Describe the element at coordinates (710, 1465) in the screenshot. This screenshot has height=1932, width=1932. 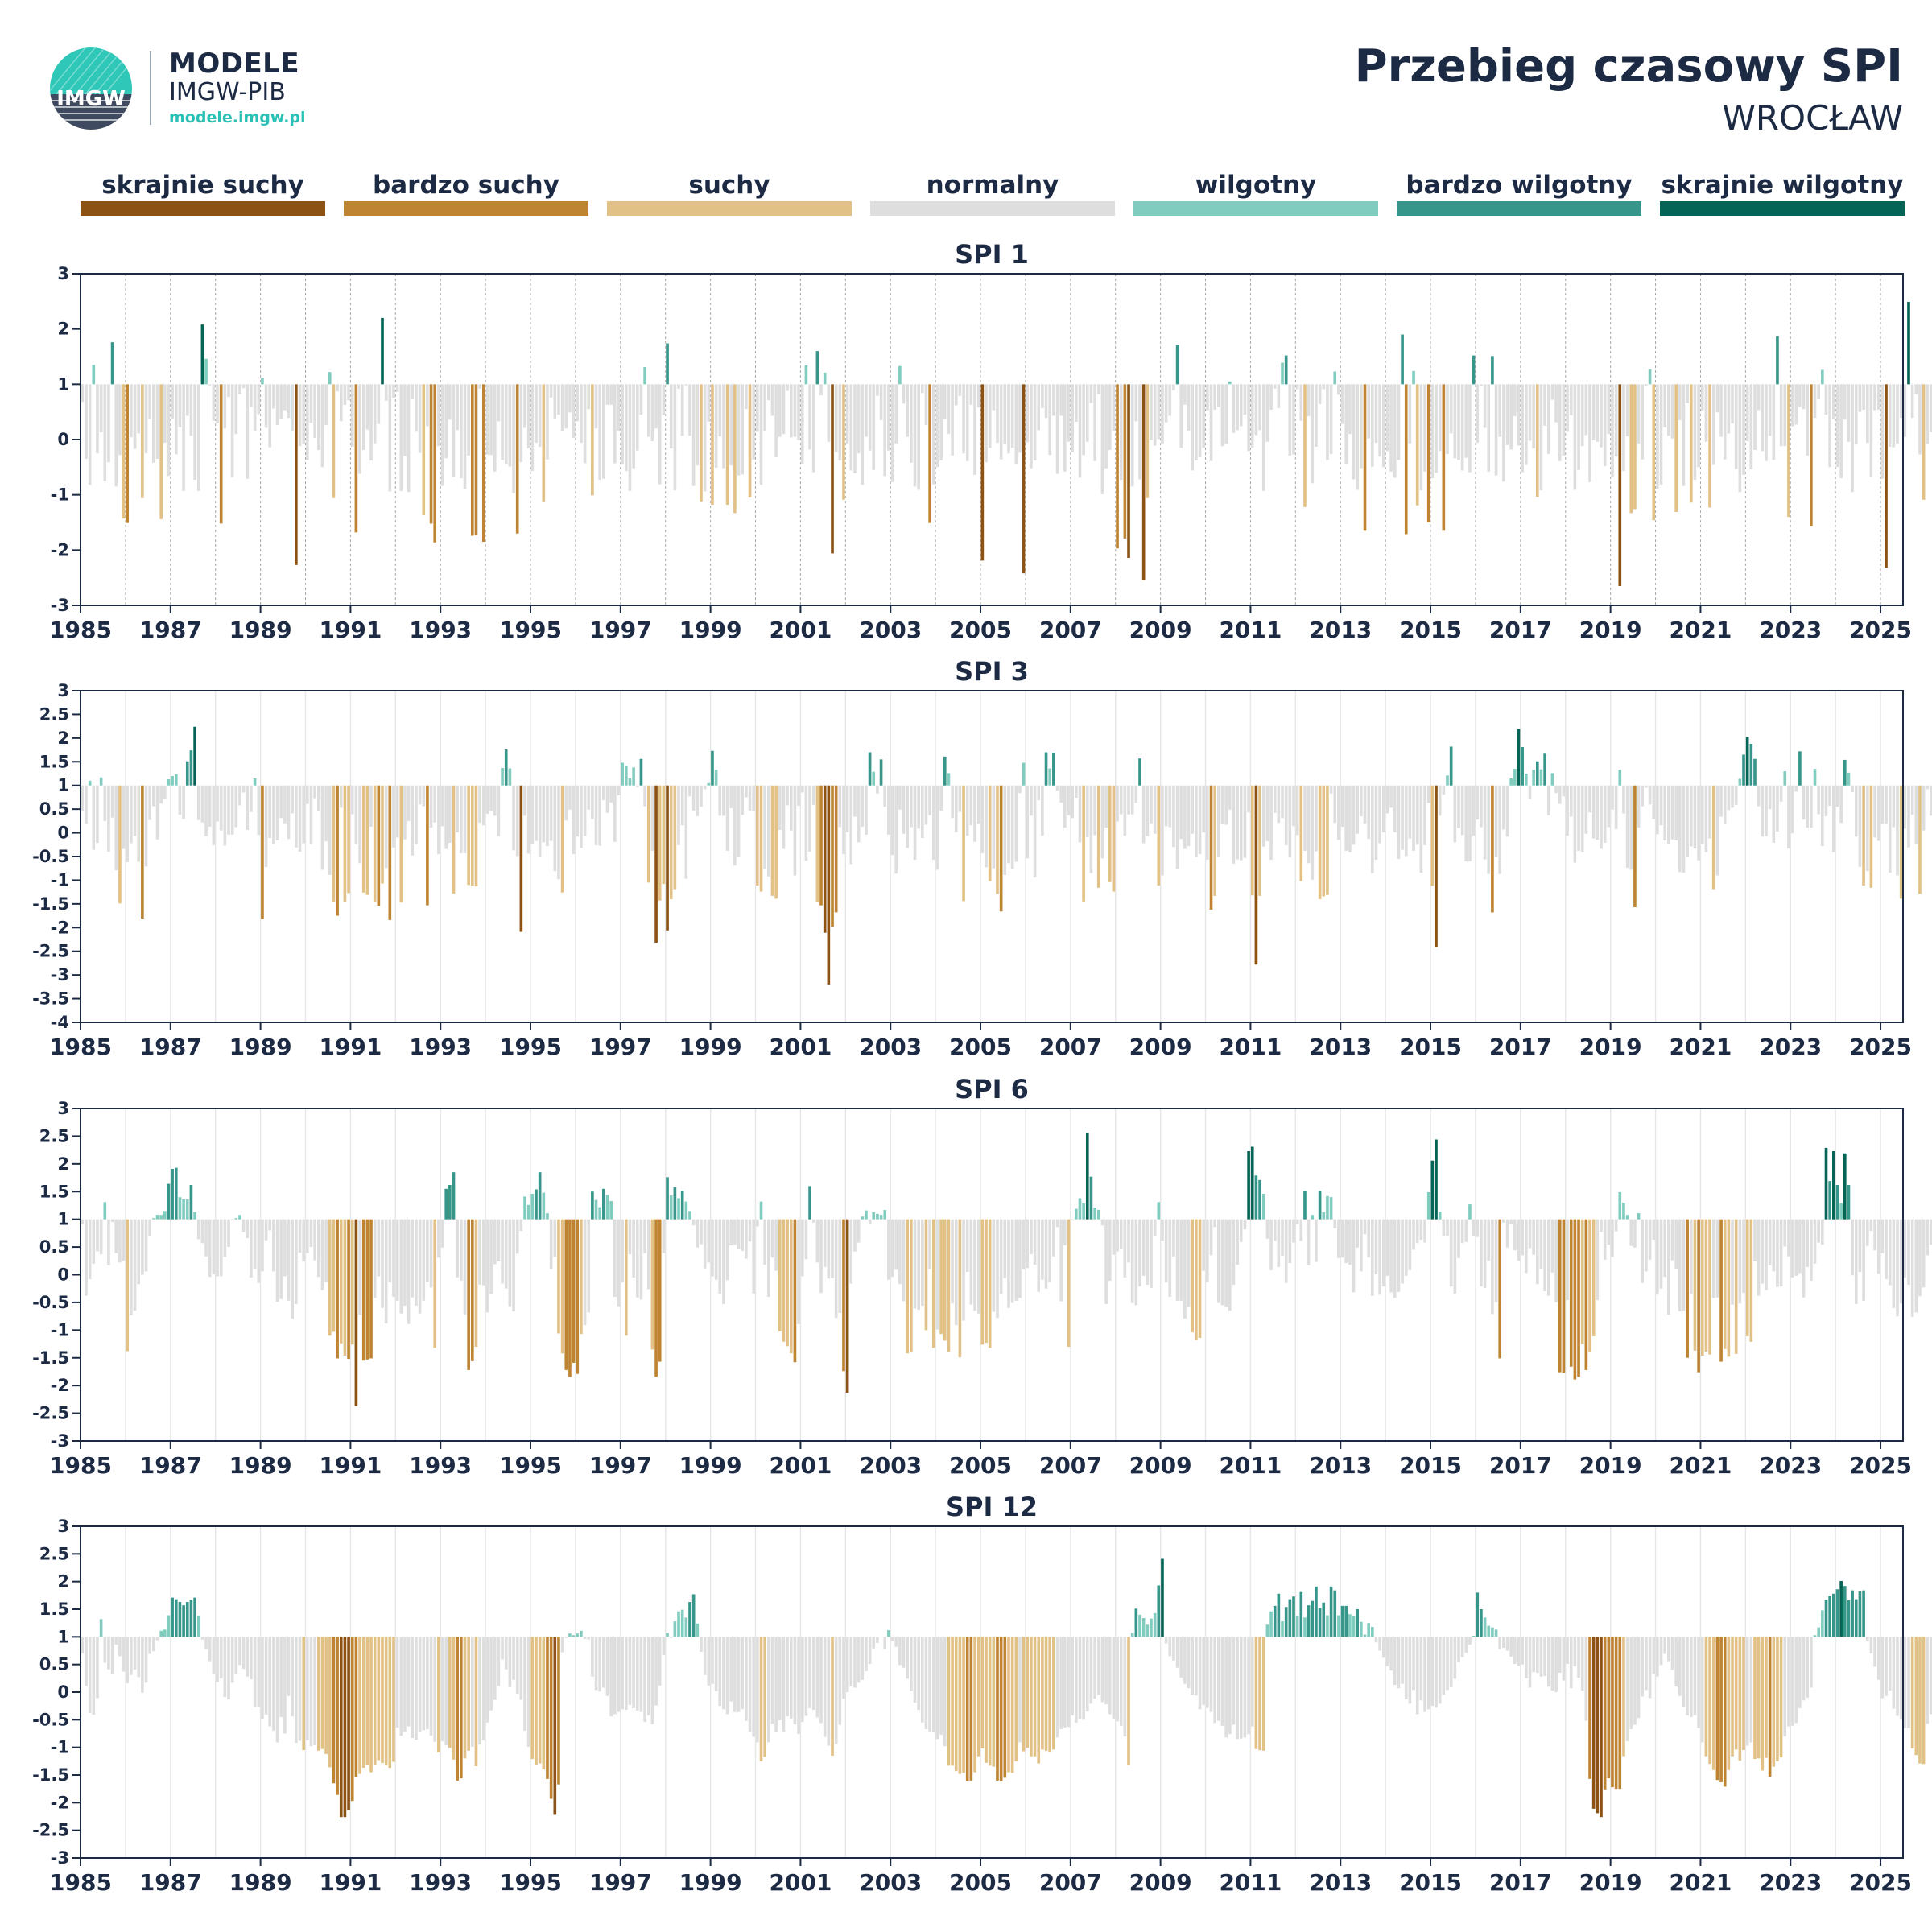
I see `x-tick-label: 1999` at that location.